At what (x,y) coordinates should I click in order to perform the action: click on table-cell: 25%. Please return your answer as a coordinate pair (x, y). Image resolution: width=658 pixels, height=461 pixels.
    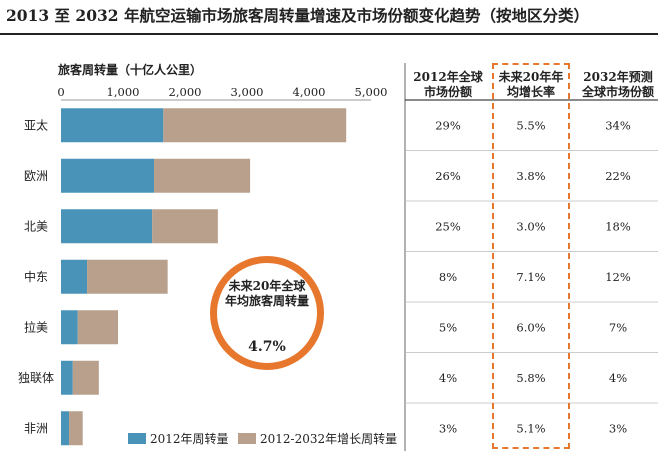
    Looking at the image, I should click on (448, 226).